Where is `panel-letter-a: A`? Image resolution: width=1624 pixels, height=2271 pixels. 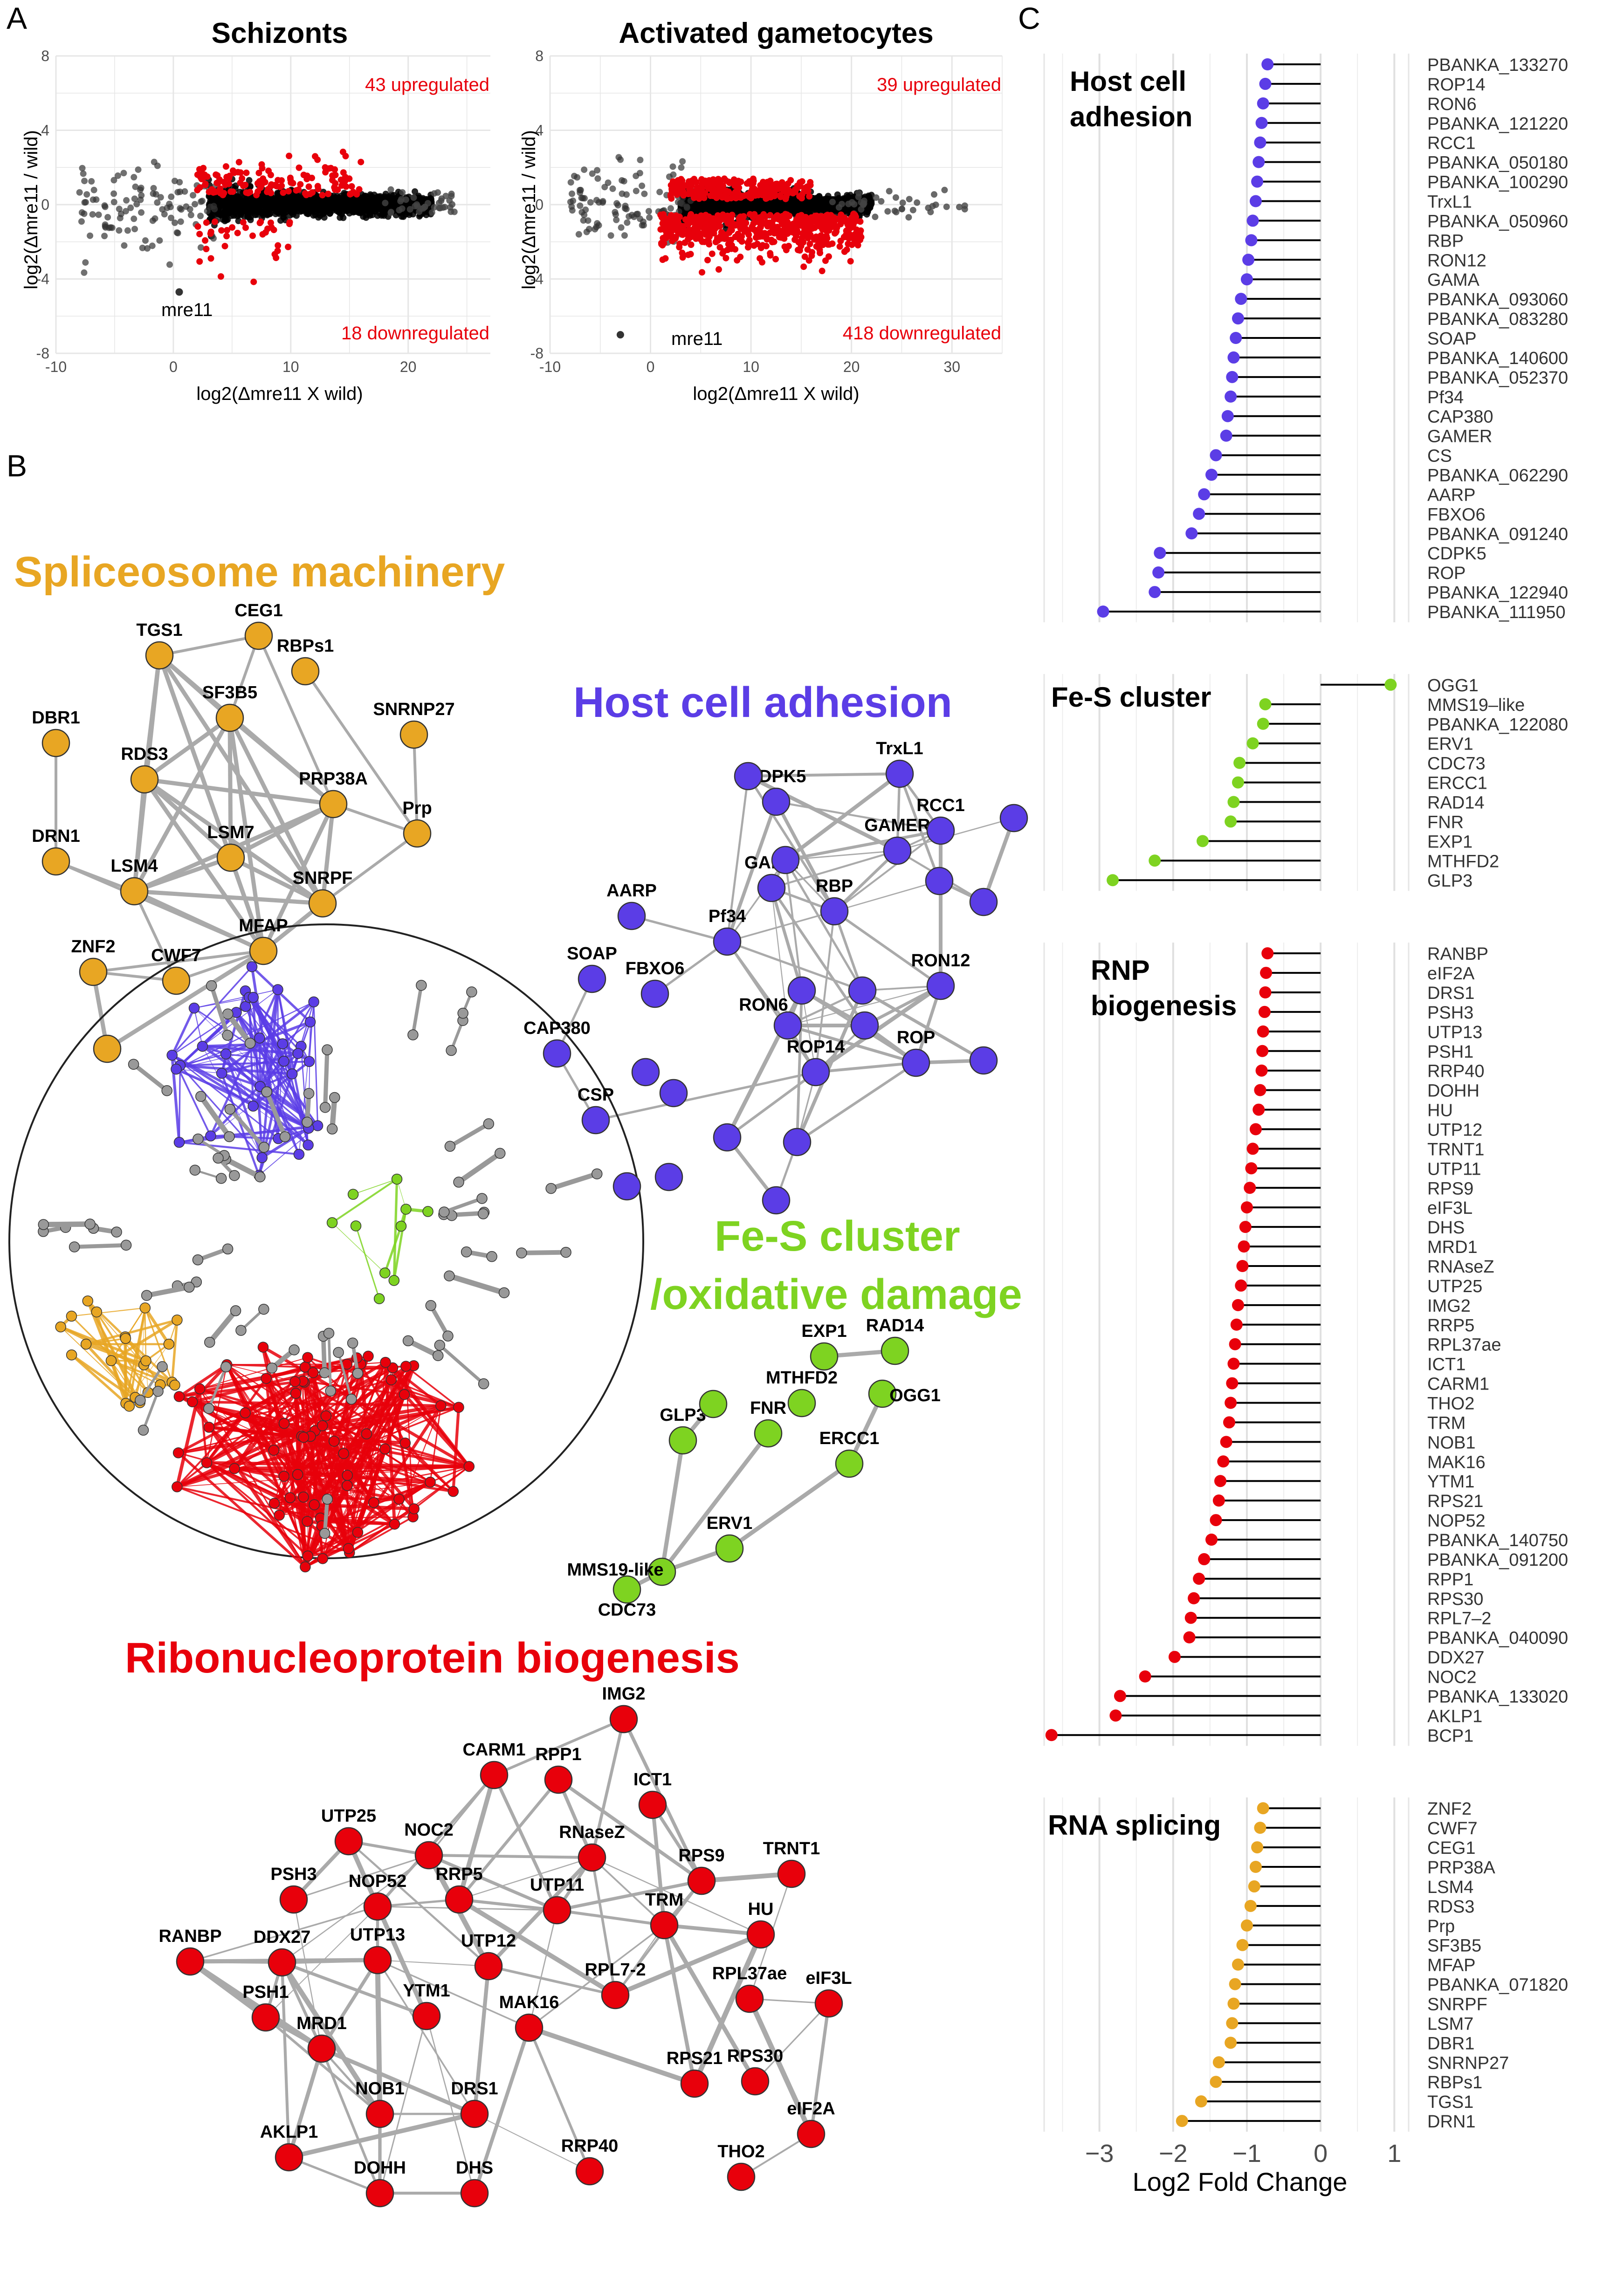 panel-letter-a: A is located at coordinates (17, 18).